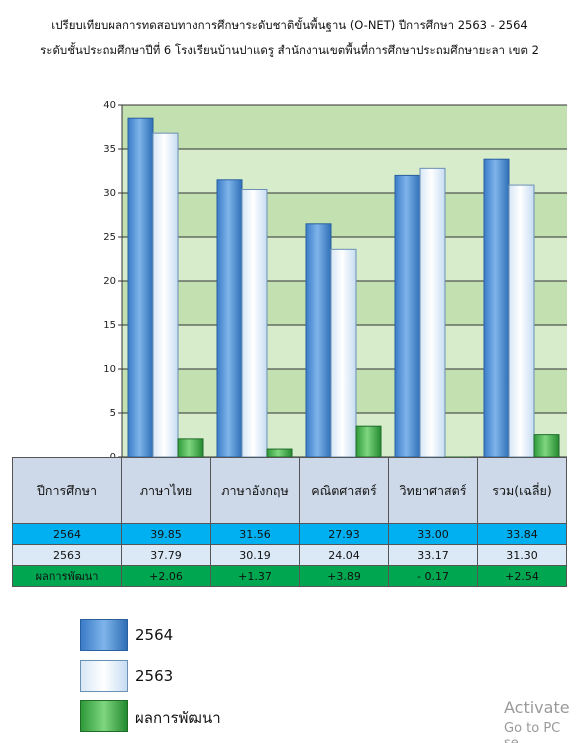 The height and width of the screenshot is (743, 579). Describe the element at coordinates (433, 534) in the screenshot. I see `table-cell: 33.00` at that location.